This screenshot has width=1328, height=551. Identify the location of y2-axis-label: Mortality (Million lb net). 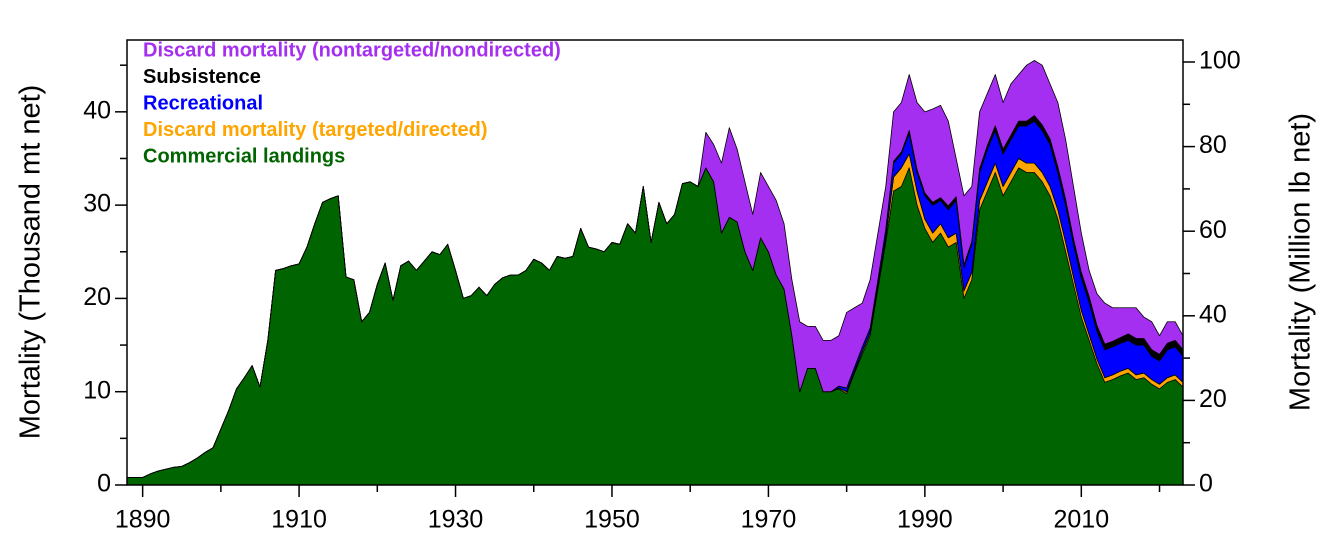
(1301, 262).